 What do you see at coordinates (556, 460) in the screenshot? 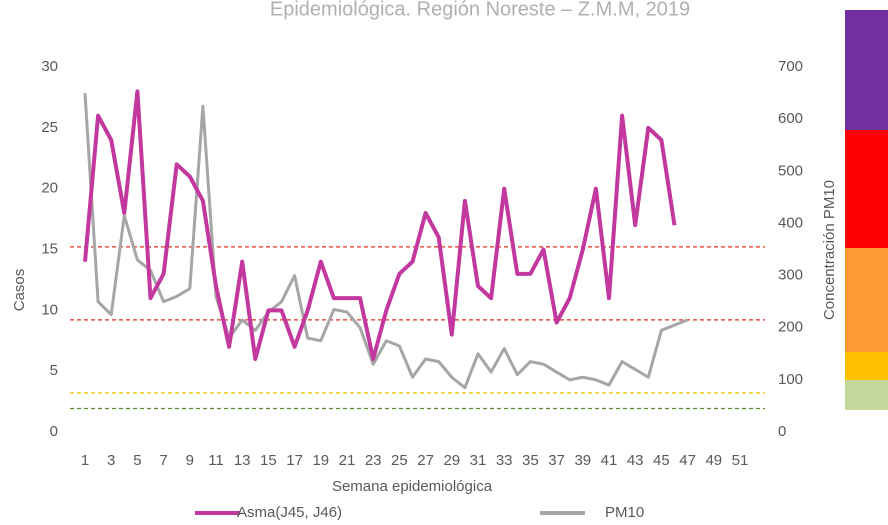
I see `x-tick-label: 37` at bounding box center [556, 460].